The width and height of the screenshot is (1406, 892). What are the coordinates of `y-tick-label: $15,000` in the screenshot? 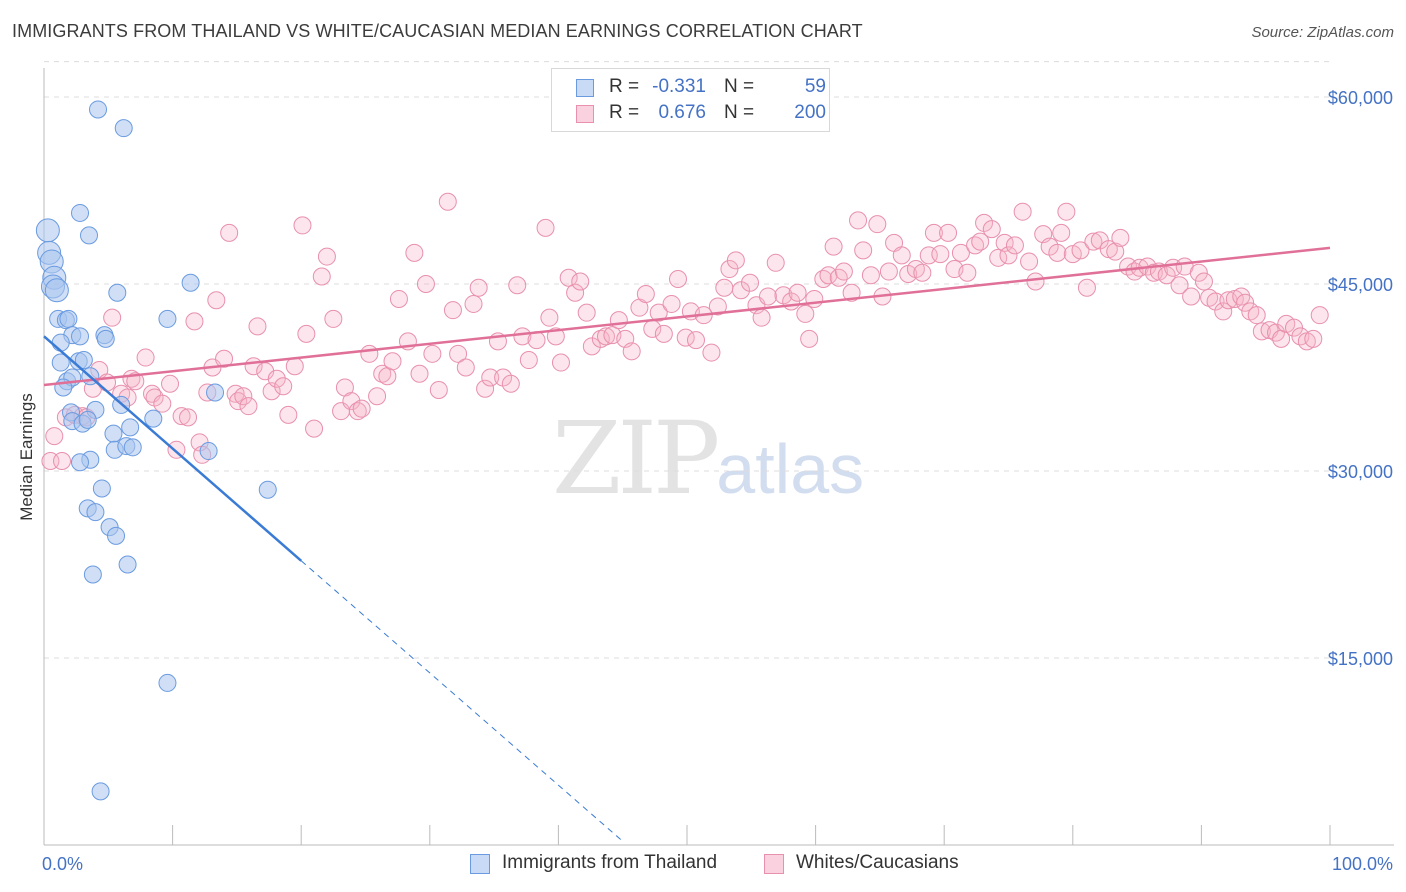 It's located at (1360, 659).